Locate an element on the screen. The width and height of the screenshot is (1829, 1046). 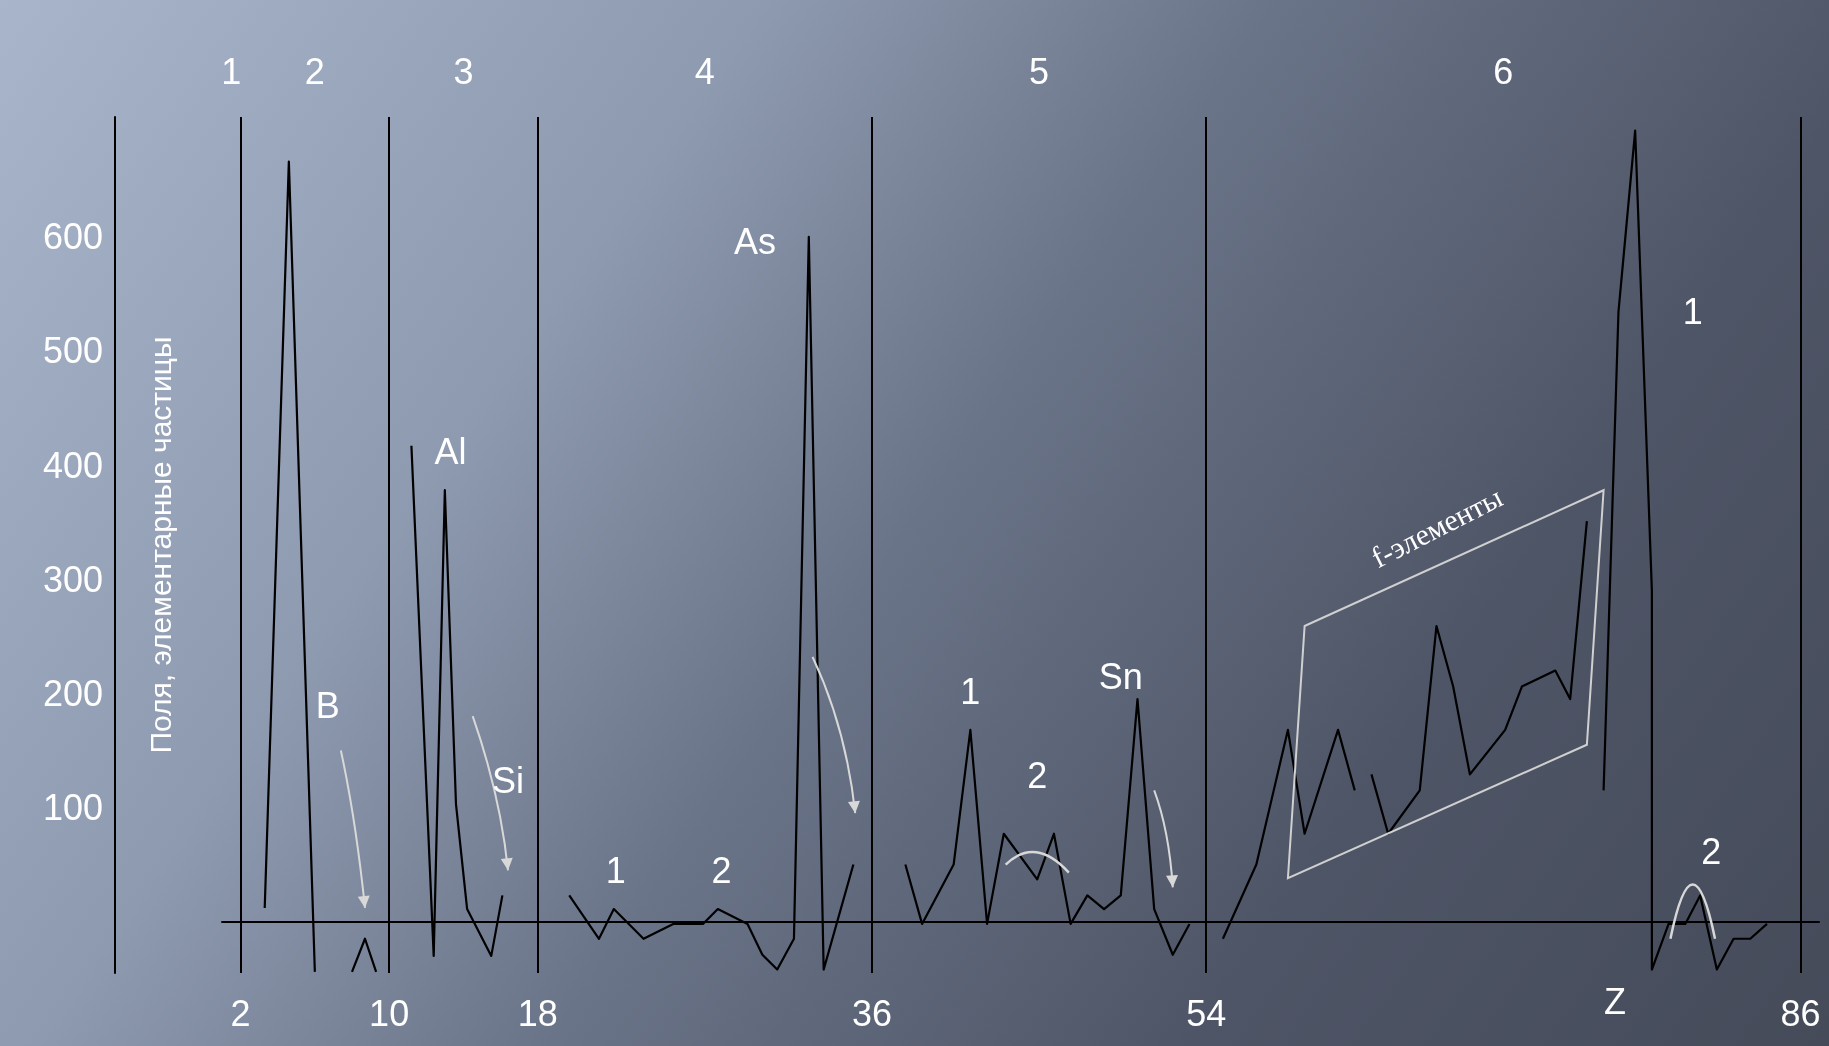
text: 1 is located at coordinates (231, 72).